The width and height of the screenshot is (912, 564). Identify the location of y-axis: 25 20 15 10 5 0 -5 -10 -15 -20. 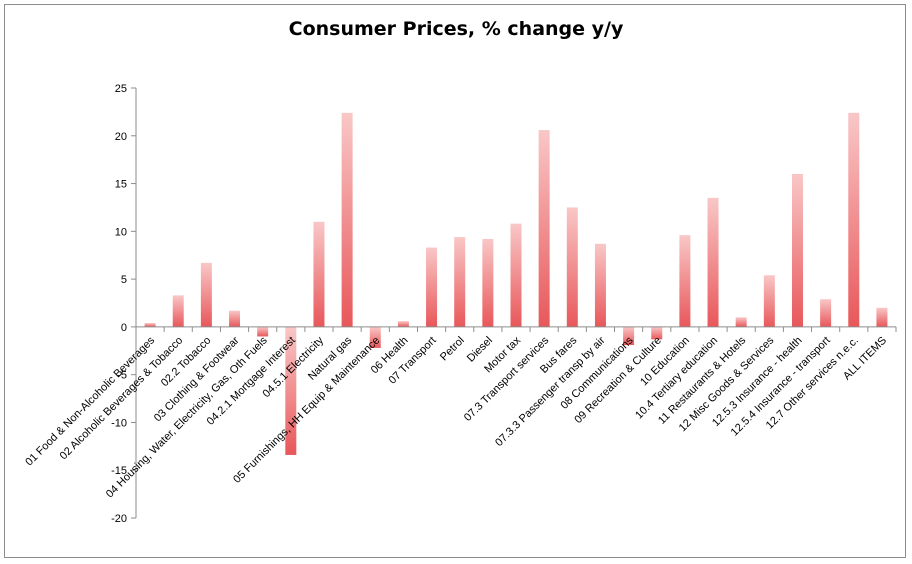
(124, 304).